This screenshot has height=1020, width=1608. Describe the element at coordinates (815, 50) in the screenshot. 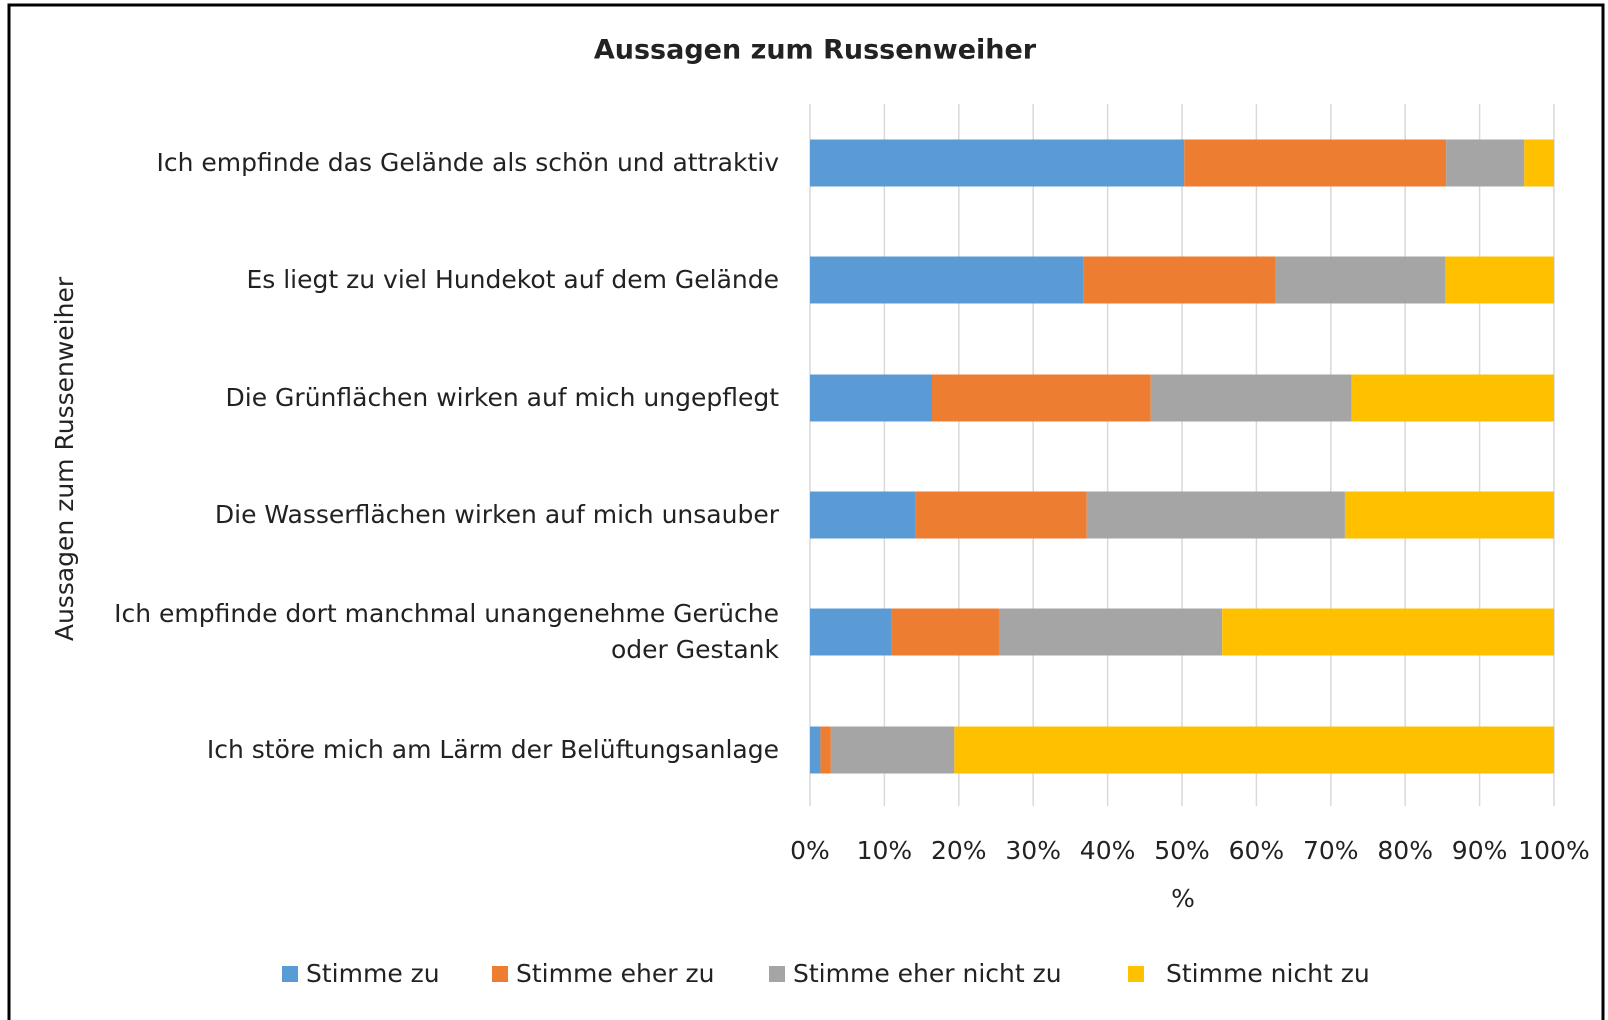

I see `chart-title: Aussagen zum Russenweiher` at that location.